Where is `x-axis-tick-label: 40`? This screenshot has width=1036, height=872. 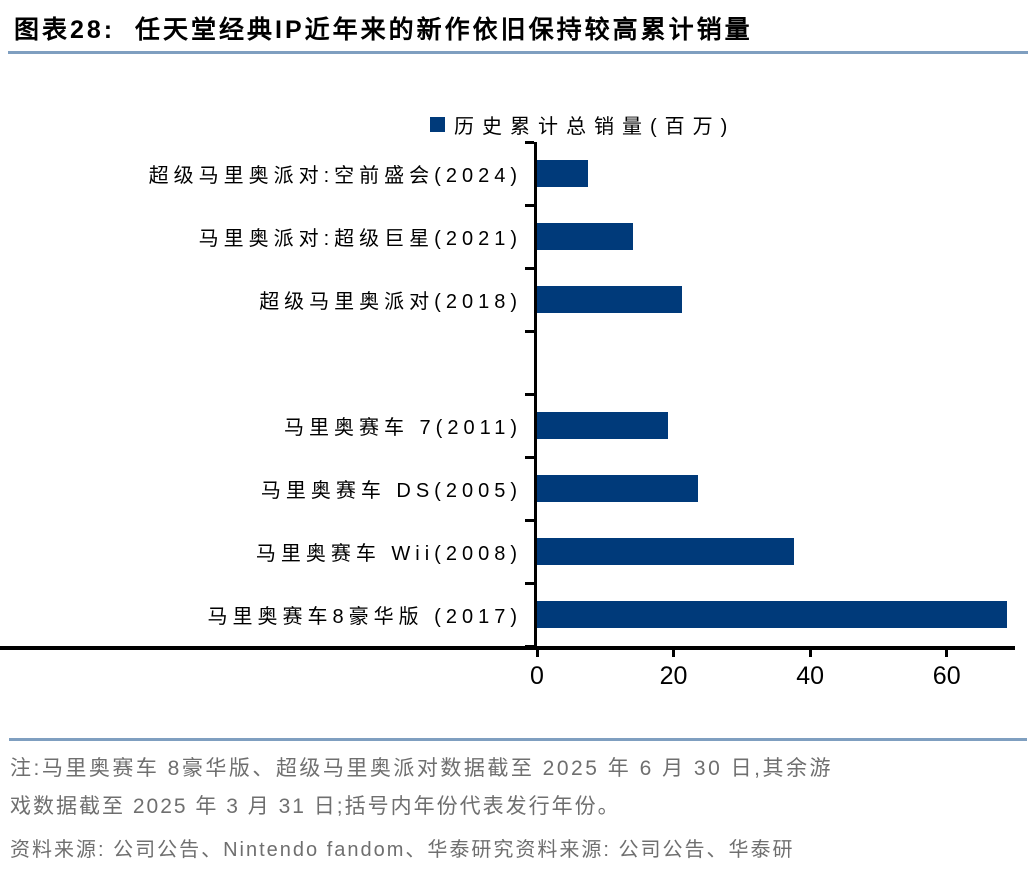
x-axis-tick-label: 40 is located at coordinates (810, 676).